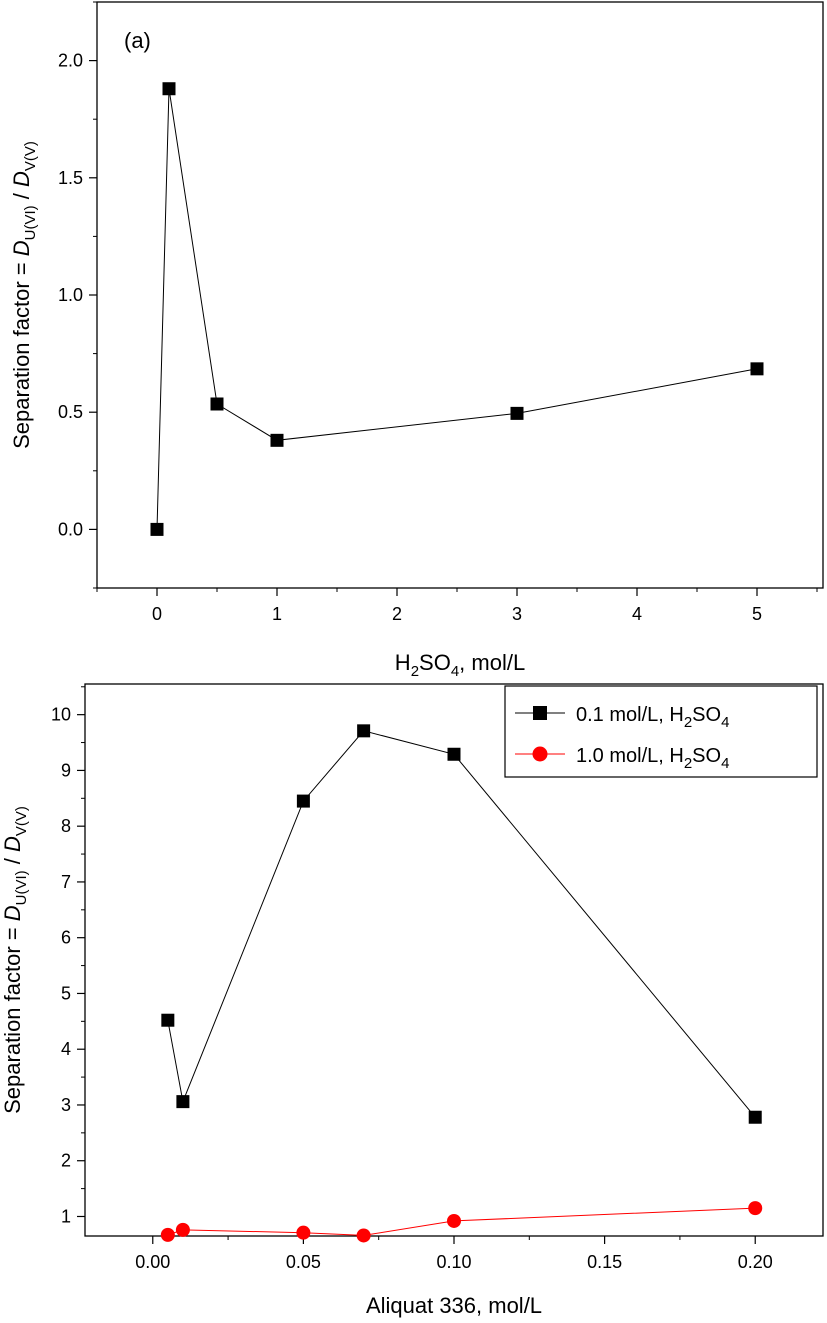 The height and width of the screenshot is (1323, 827). I want to click on chart-b-y-tick-label: 9, so click(66, 770).